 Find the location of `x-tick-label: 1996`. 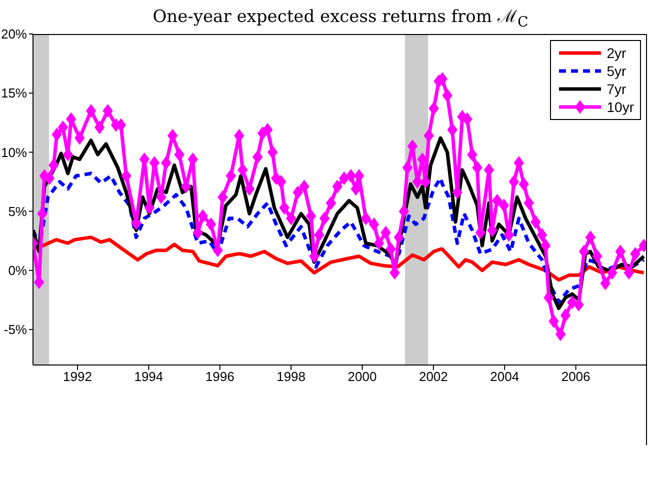

x-tick-label: 1996 is located at coordinates (219, 376).